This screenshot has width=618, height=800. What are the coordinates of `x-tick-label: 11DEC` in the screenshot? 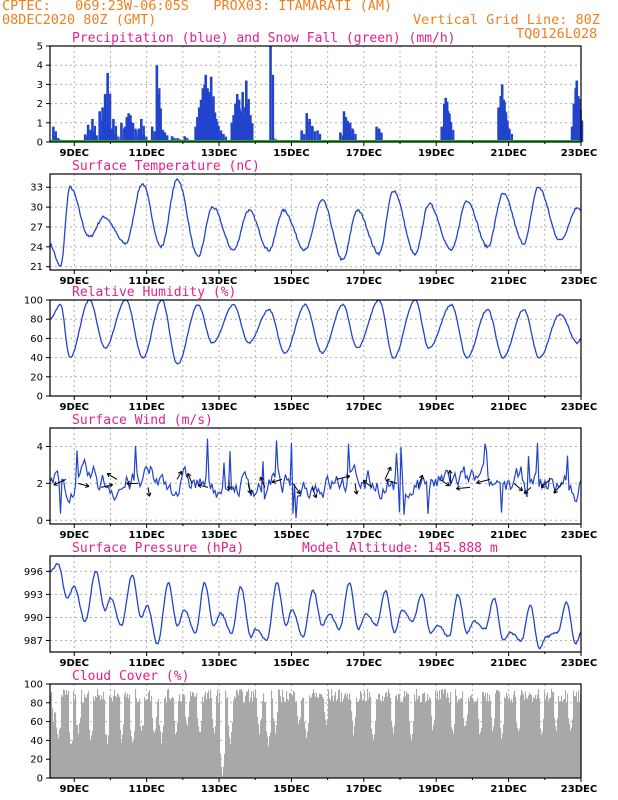 It's located at (146, 407).